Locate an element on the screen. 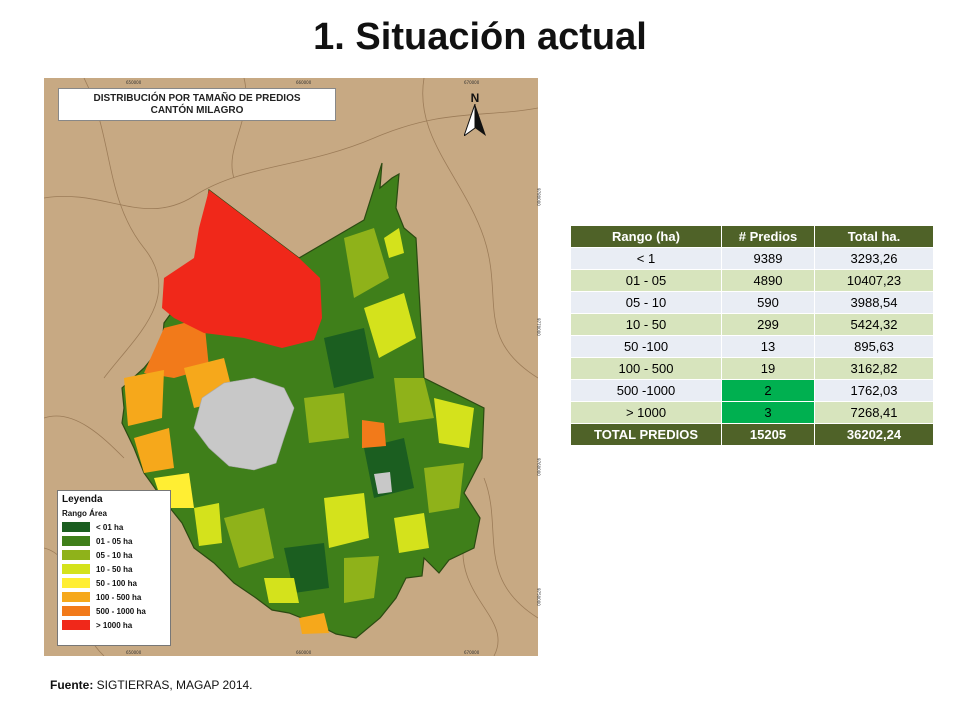  legend-item: 50 - 100 ha is located at coordinates (114, 583).